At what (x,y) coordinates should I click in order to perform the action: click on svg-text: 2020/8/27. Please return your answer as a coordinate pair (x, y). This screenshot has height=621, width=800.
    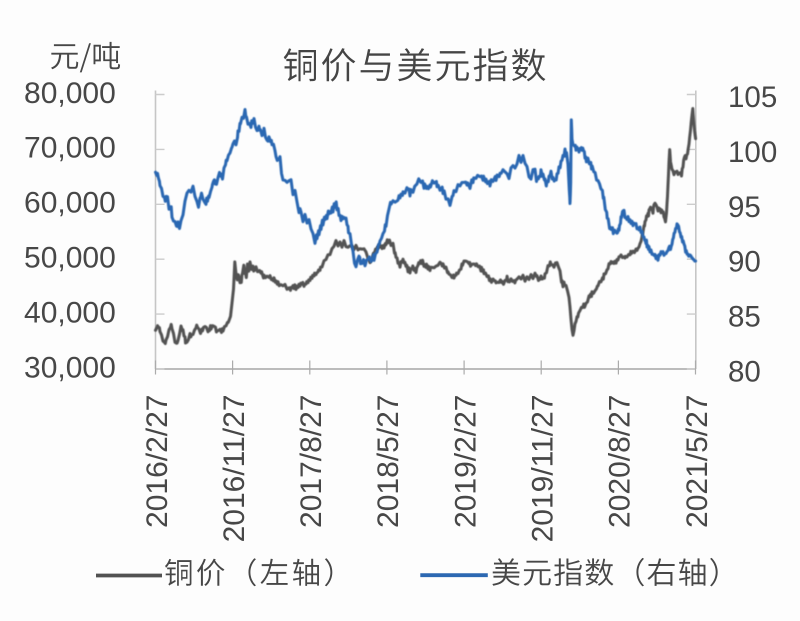
    Looking at the image, I should click on (620, 461).